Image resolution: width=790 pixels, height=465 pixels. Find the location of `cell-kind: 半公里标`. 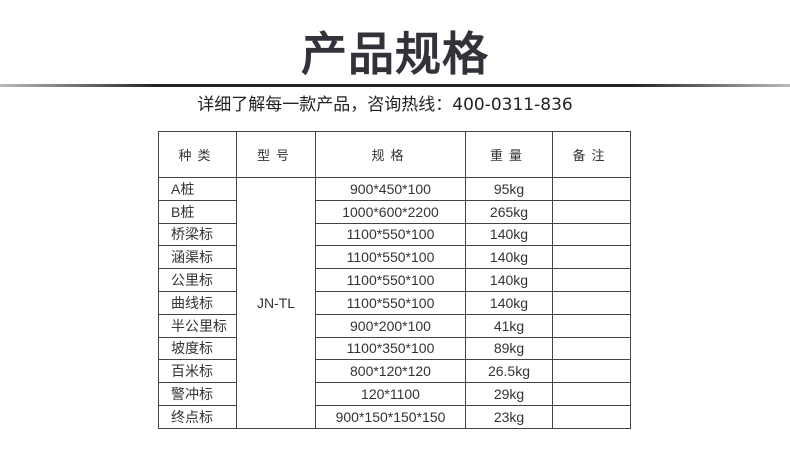

cell-kind: 半公里标 is located at coordinates (197, 325).